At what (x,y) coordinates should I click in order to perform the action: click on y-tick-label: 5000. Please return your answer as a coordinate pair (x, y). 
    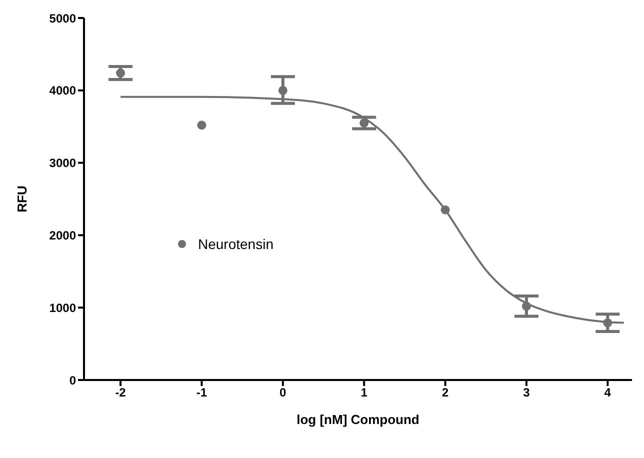
    Looking at the image, I should click on (62, 18).